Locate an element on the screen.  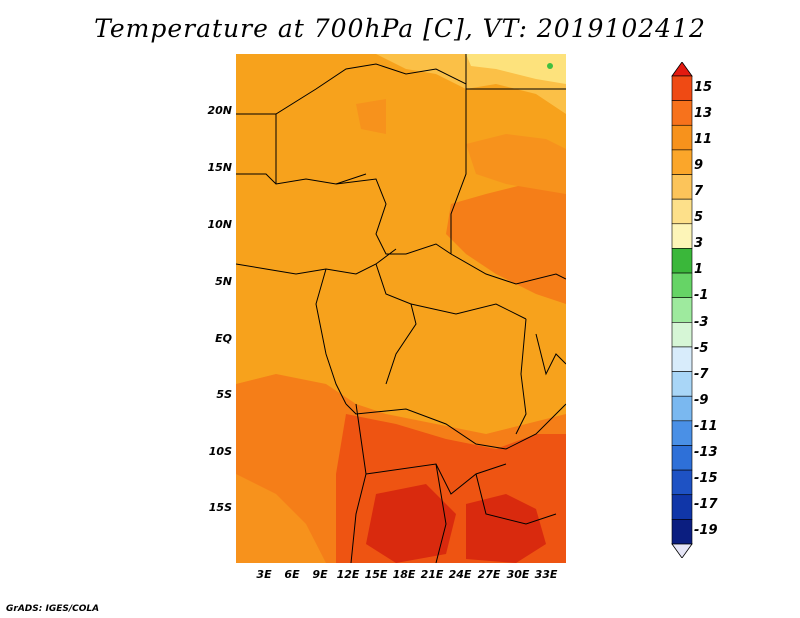
lon-label: 24E is located at coordinates (460, 574).